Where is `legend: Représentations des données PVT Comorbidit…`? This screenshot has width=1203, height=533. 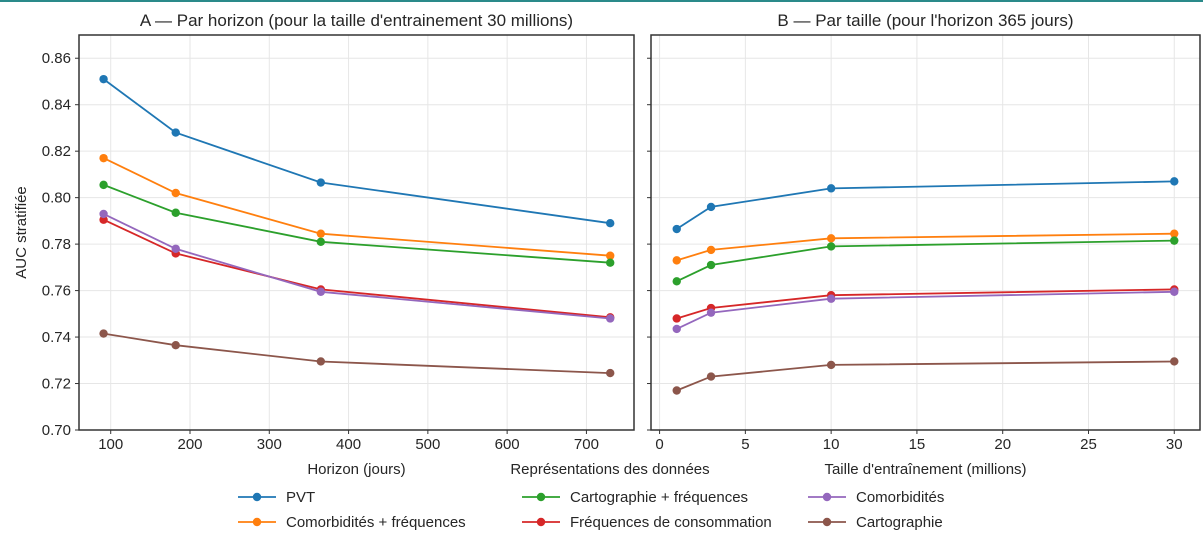
legend: Représentations des données PVT Comorbidit… is located at coordinates (591, 496).